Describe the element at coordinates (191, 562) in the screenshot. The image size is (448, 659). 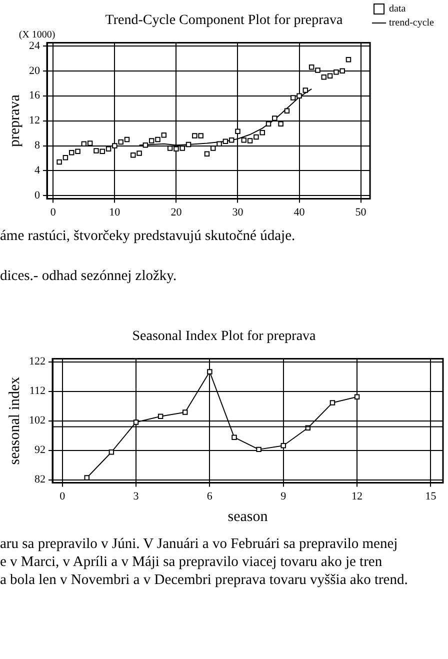
I see `text: e v Marci, v Apríli a v Máji sa prepravilo viacej tovaru ako je tren` at that location.